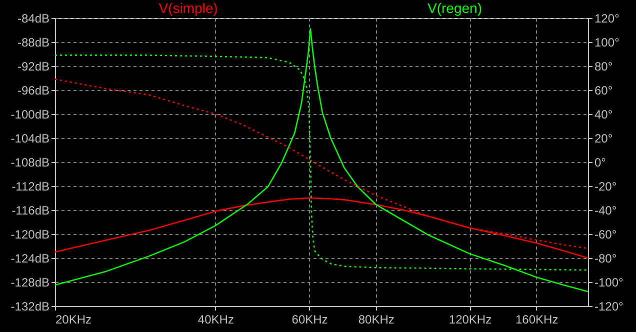  Describe the element at coordinates (536, 319) in the screenshot. I see `x-tick-label: 160KHz` at that location.